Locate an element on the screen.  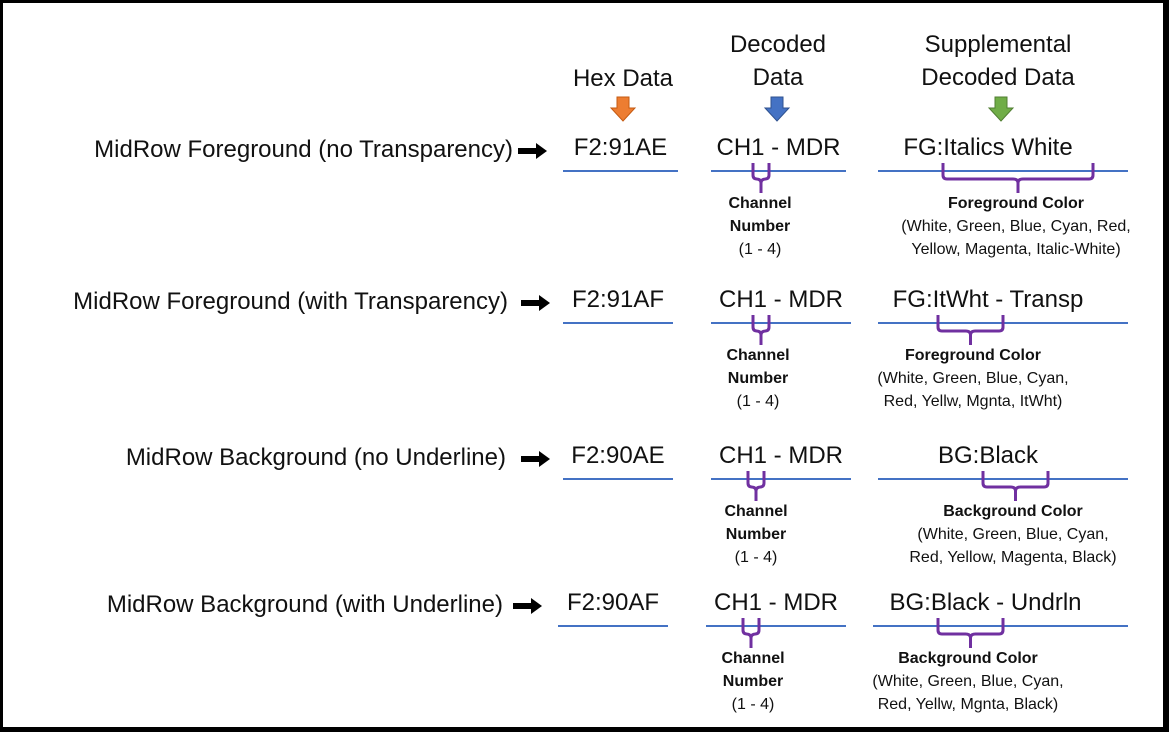
supplemental-header-line1: Supplemental is located at coordinates (998, 44).